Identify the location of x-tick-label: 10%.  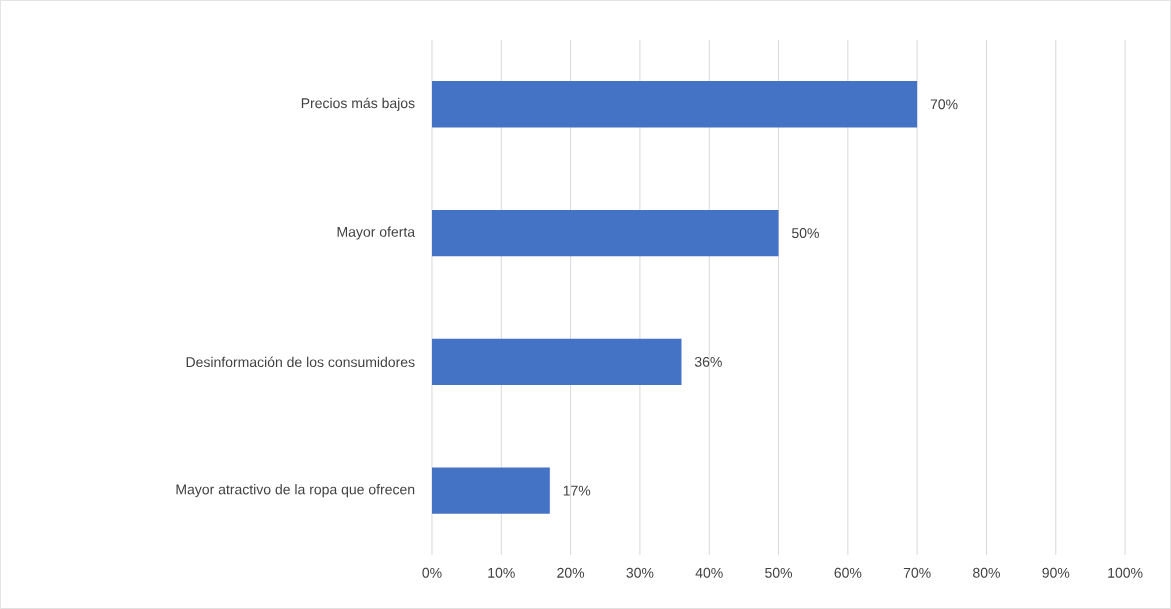
(501, 572).